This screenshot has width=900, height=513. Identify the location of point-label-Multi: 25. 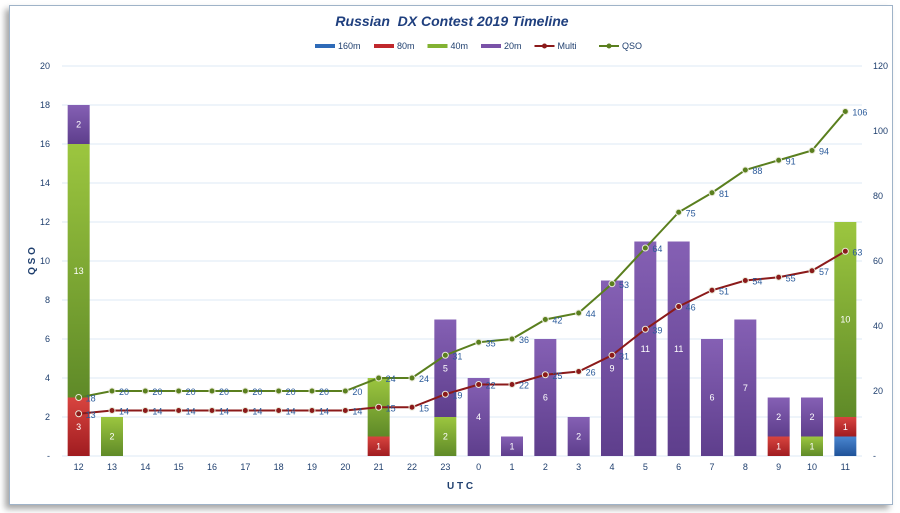
(557, 376).